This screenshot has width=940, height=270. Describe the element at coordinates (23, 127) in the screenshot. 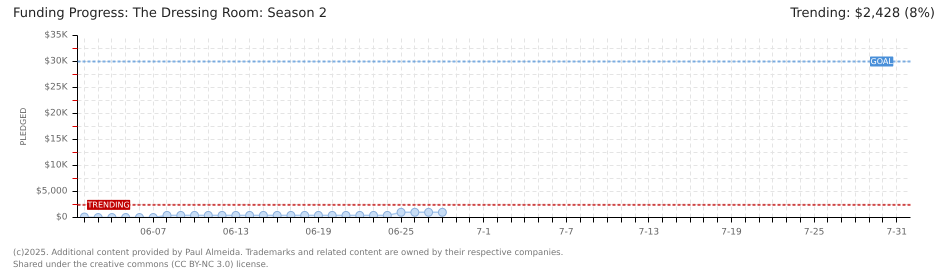

I see `y-axis-title: PLEDGED` at that location.